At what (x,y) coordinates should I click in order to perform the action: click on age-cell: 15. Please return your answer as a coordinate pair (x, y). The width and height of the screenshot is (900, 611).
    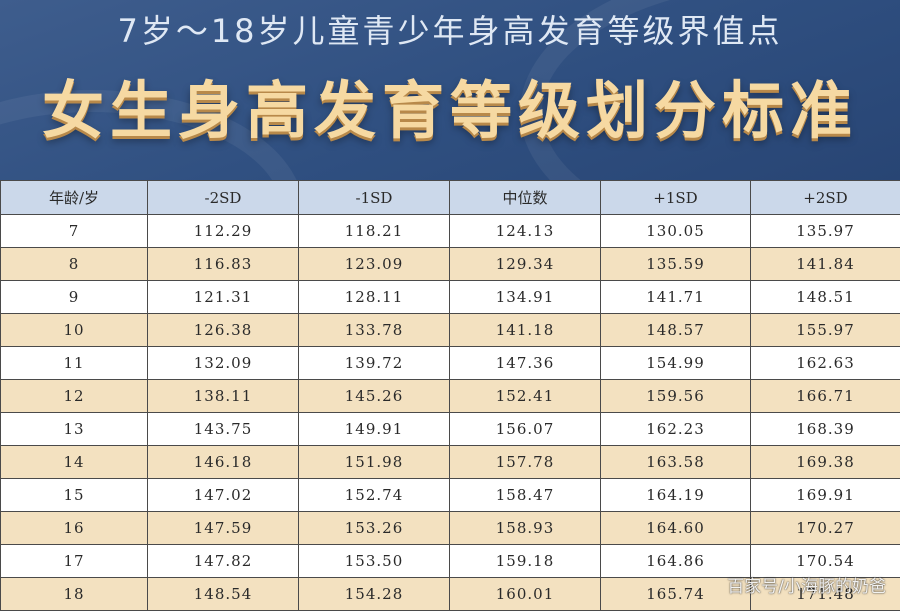
    Looking at the image, I should click on (74, 495).